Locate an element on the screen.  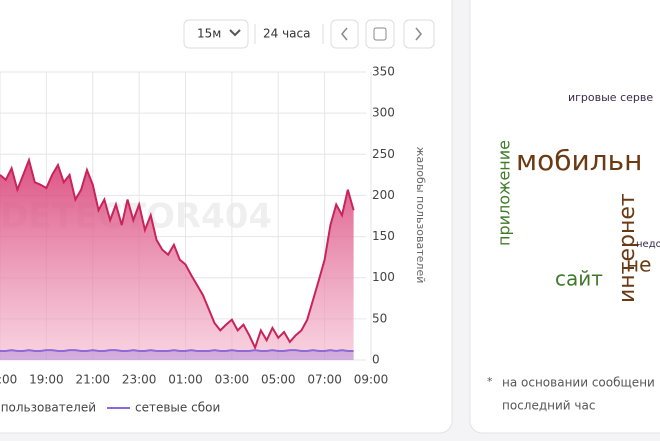
prev-icon is located at coordinates (344, 34).